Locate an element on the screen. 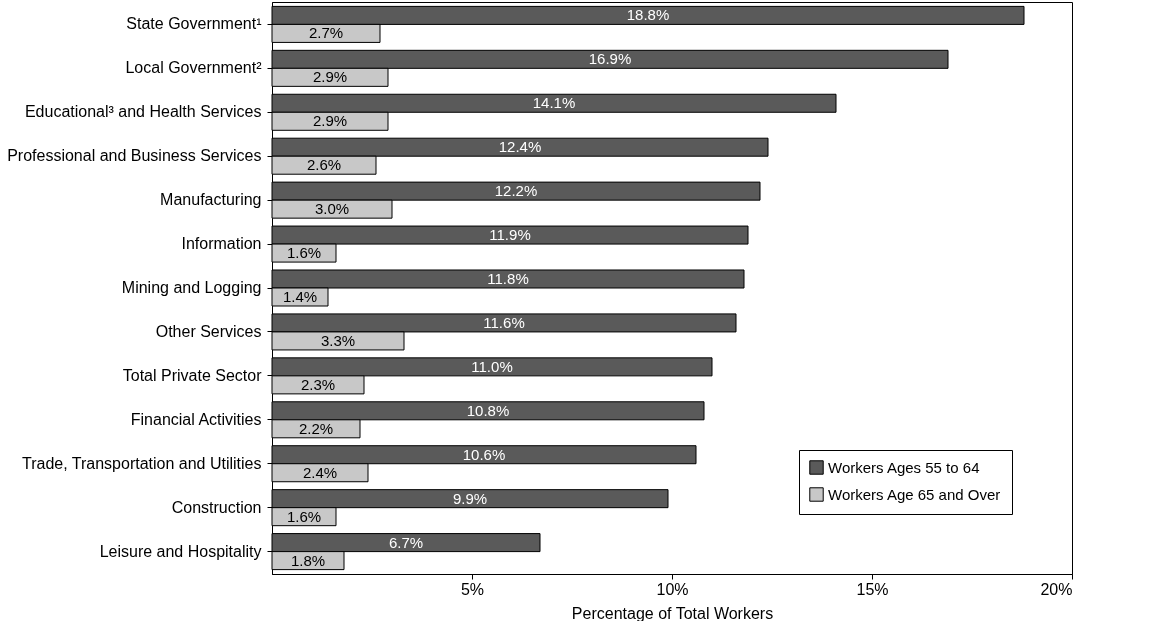  x-tick-label: 20% is located at coordinates (1056, 589).